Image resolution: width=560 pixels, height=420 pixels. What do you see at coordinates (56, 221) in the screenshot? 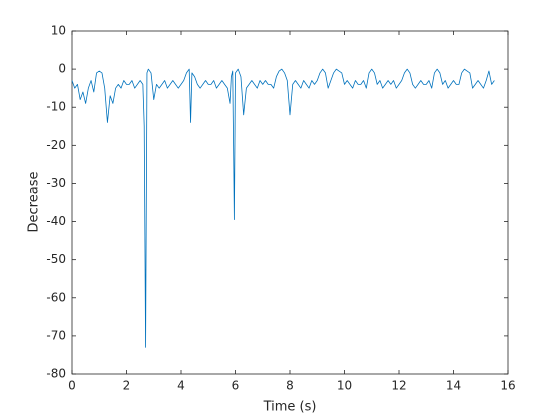
I see `y-tick-label: -40` at bounding box center [56, 221].